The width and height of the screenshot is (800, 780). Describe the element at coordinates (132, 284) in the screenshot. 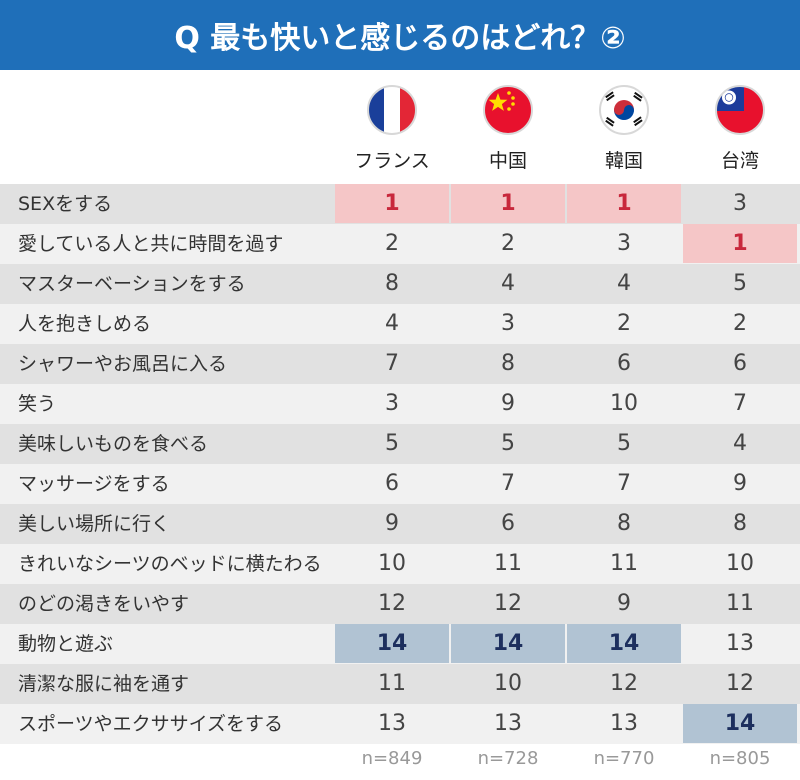

I see `row-label: マスターベーションをする` at that location.